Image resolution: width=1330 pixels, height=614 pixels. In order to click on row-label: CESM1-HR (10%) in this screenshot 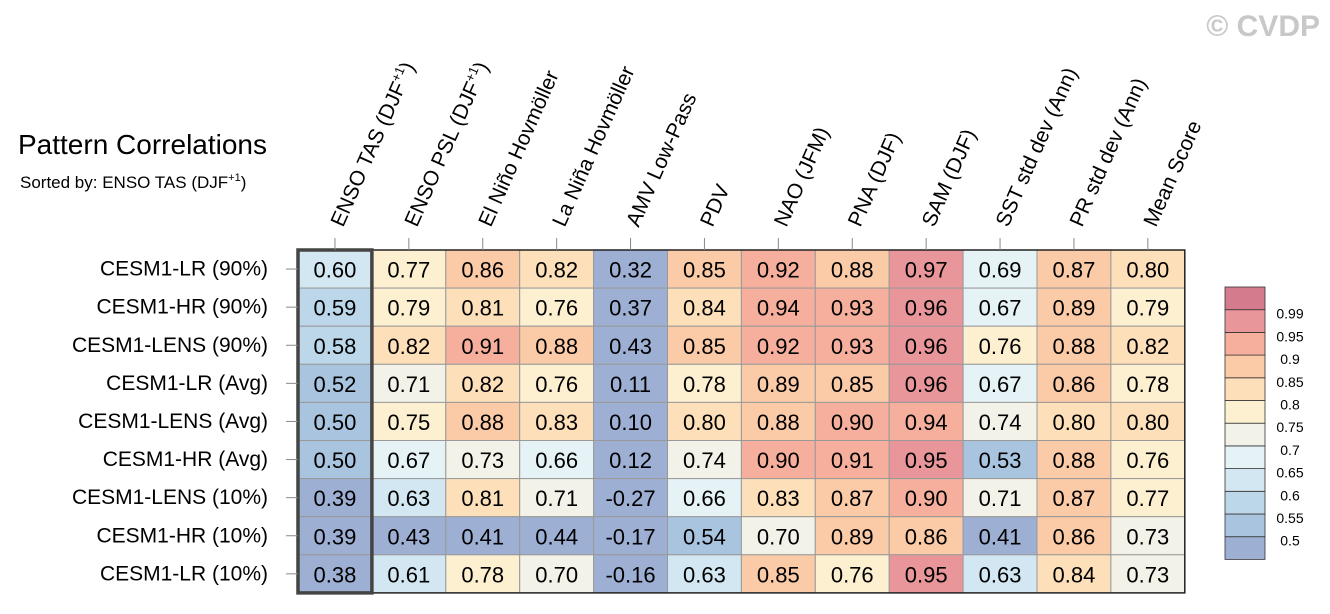, I will do `click(182, 535)`.